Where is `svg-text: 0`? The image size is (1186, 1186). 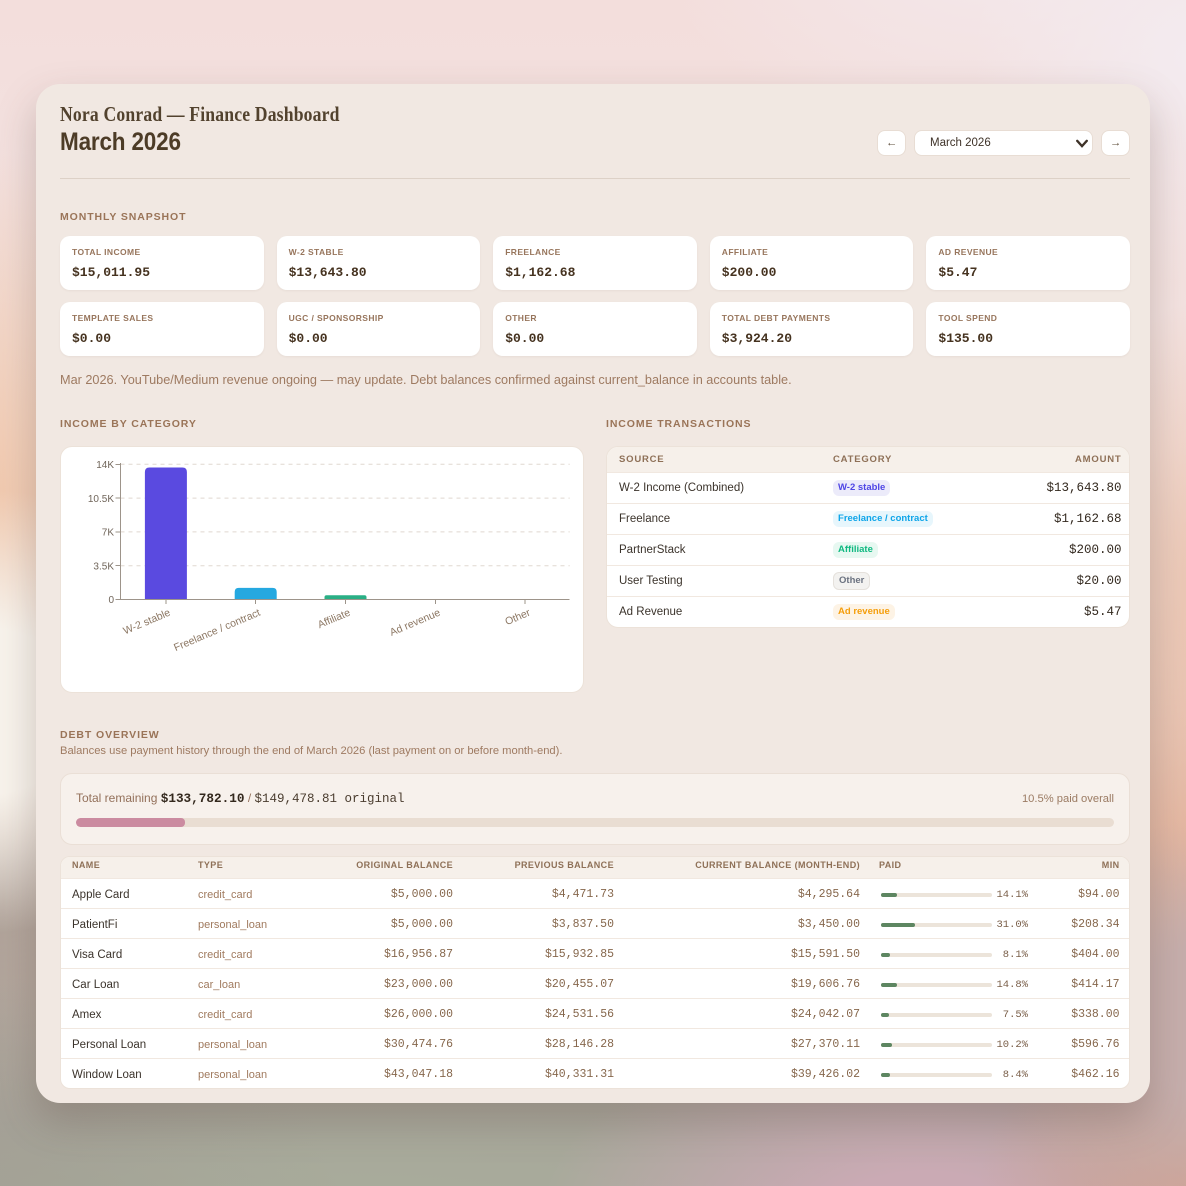
svg-text: 0 is located at coordinates (111, 600).